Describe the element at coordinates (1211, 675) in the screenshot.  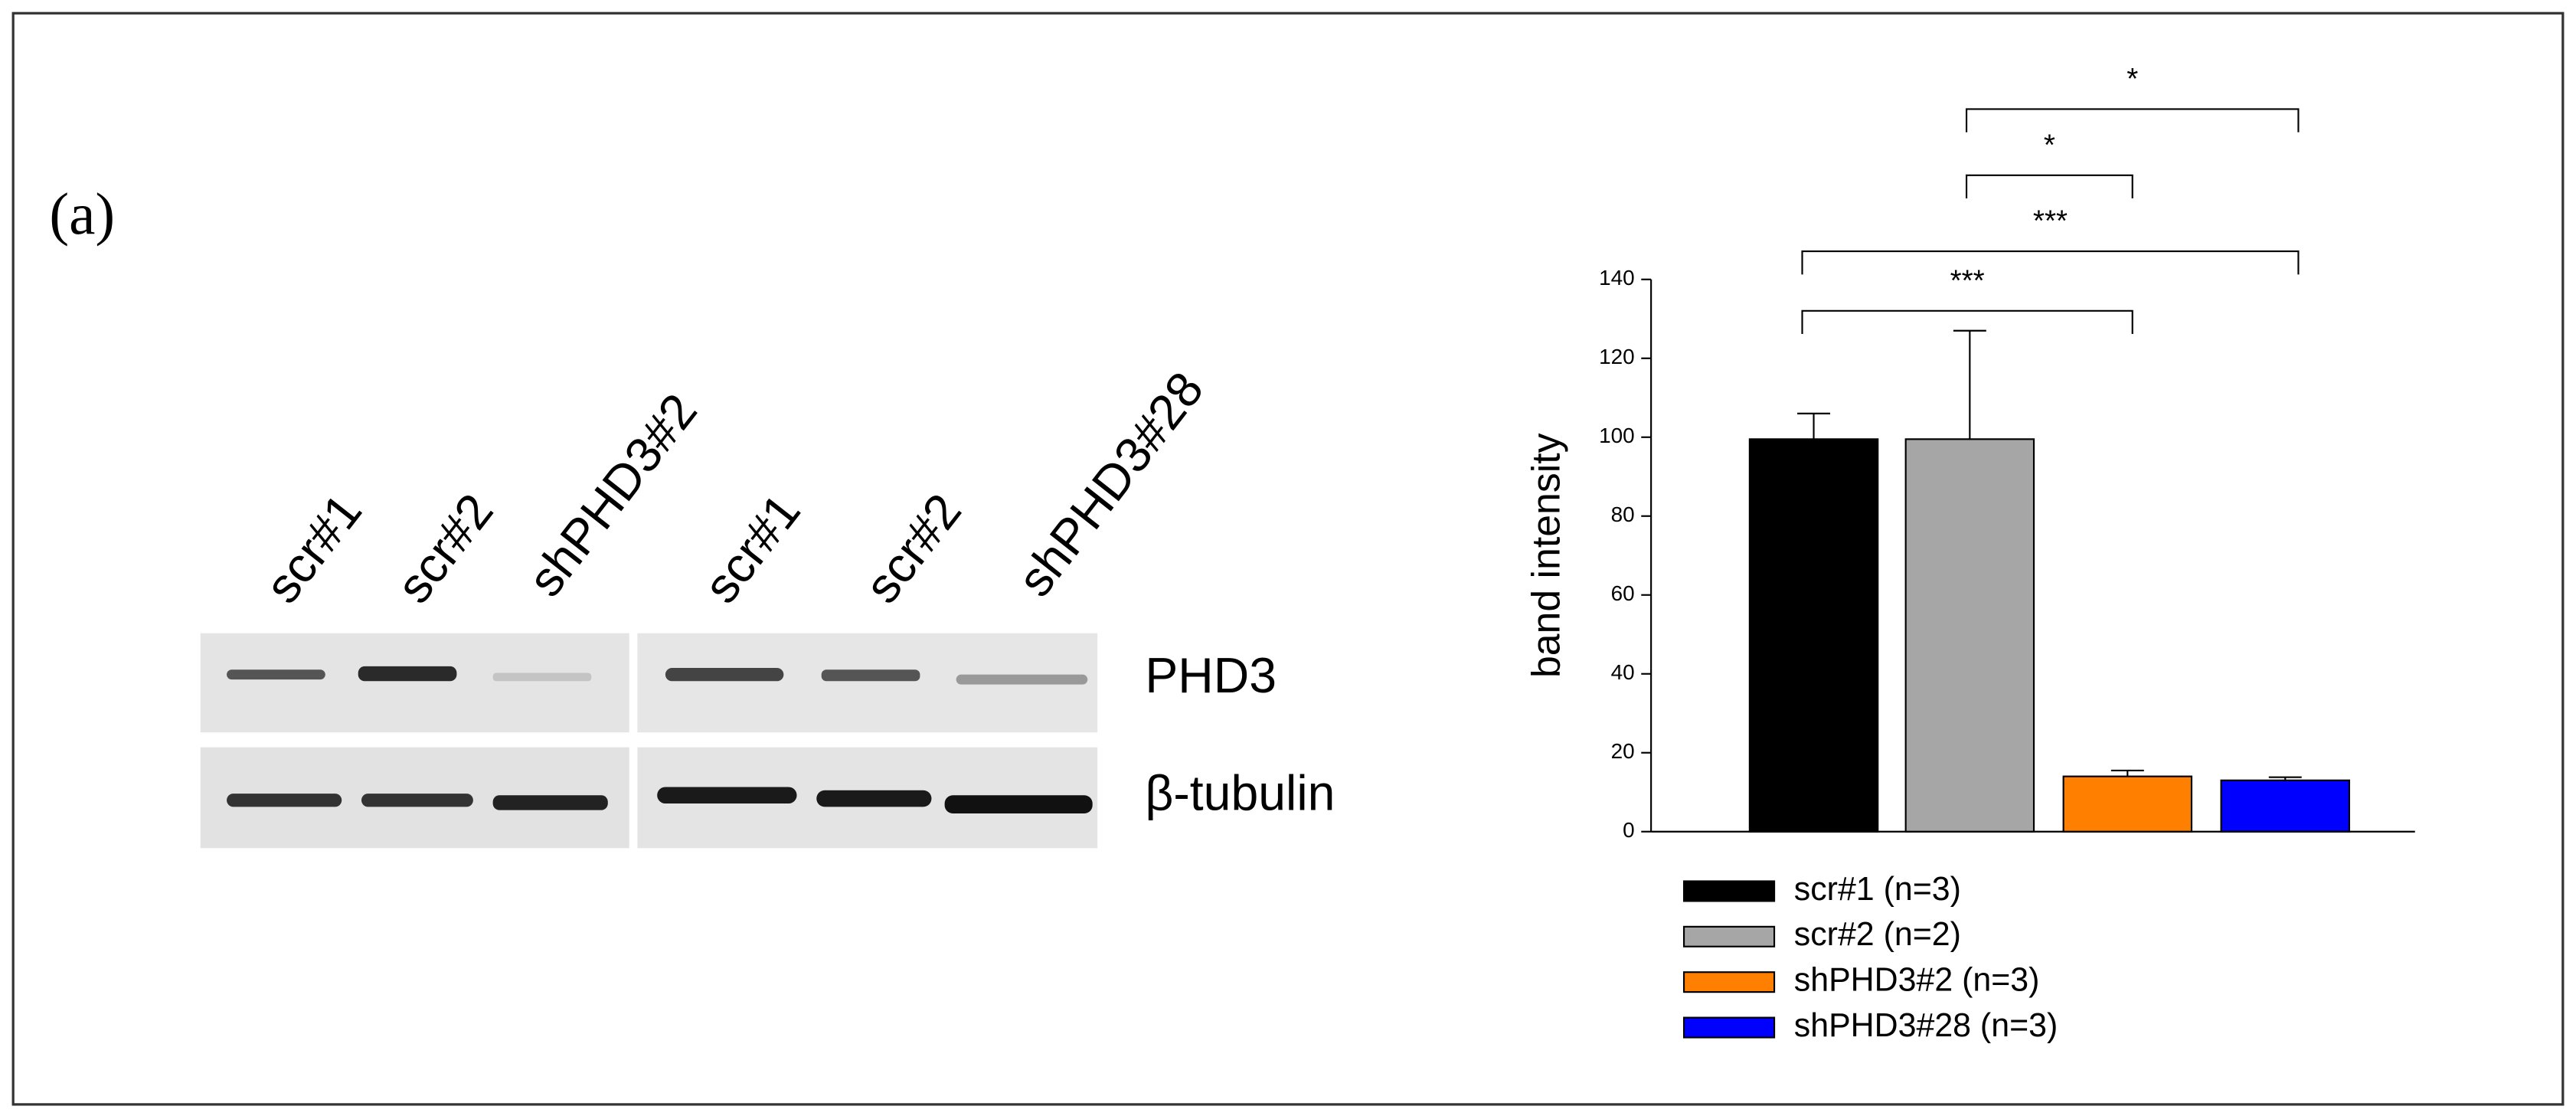
I see `blot-row-label: PHD3` at that location.